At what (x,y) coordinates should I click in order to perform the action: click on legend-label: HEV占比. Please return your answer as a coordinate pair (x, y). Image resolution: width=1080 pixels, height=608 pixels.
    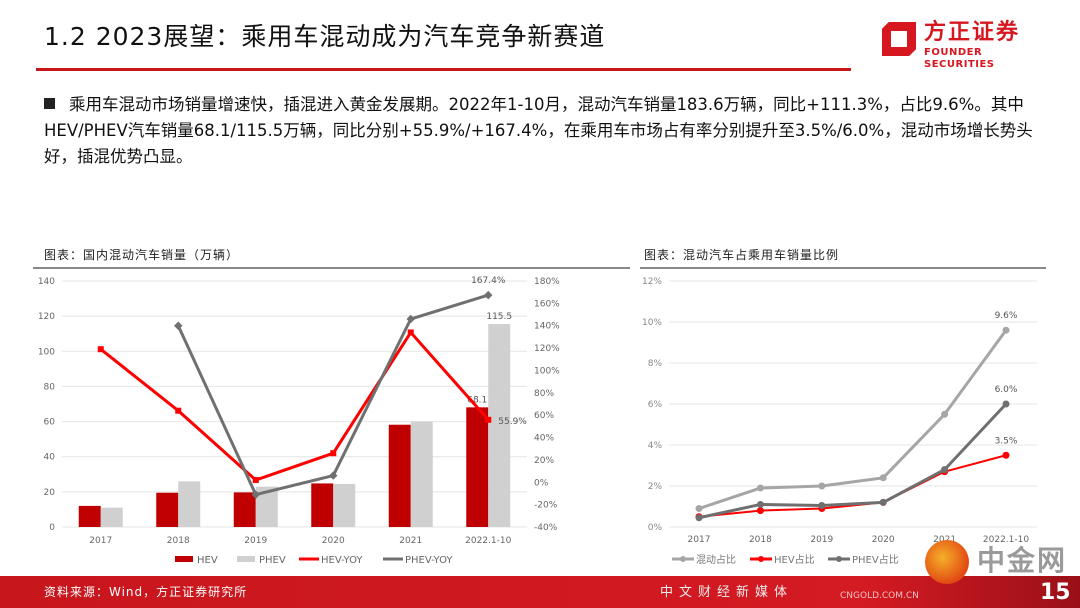
    Looking at the image, I should click on (794, 559).